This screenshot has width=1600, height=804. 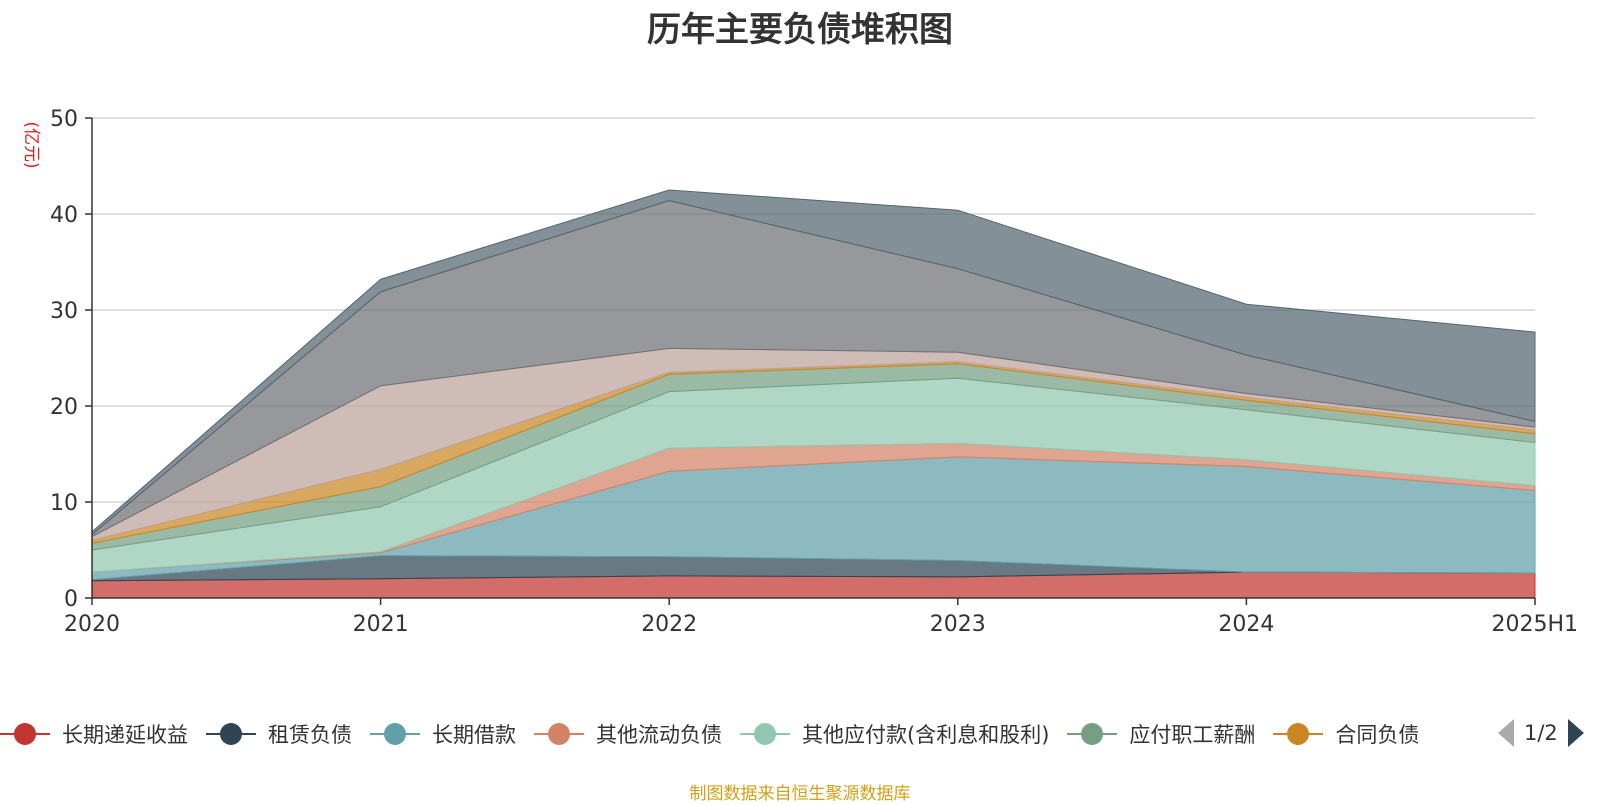 I want to click on legend-item: 其他应付款(含利息和股利), so click(x=894, y=734).